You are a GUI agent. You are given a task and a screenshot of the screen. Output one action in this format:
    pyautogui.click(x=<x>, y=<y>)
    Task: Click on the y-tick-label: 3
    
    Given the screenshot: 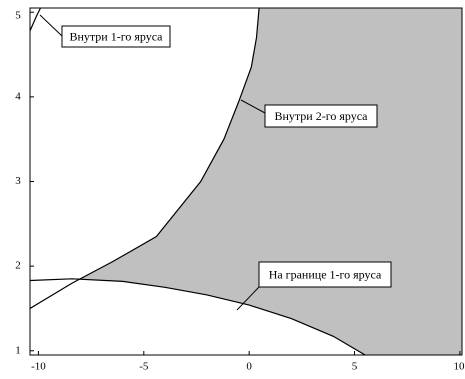 What is the action you would take?
    pyautogui.click(x=18, y=181)
    